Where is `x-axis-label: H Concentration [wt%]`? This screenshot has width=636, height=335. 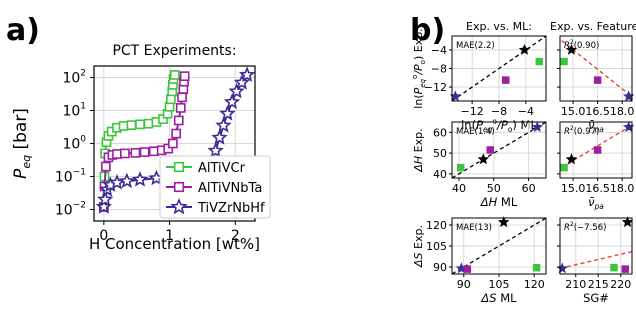
x-axis-label: H Concentration [wt%] is located at coordinates (174, 244).